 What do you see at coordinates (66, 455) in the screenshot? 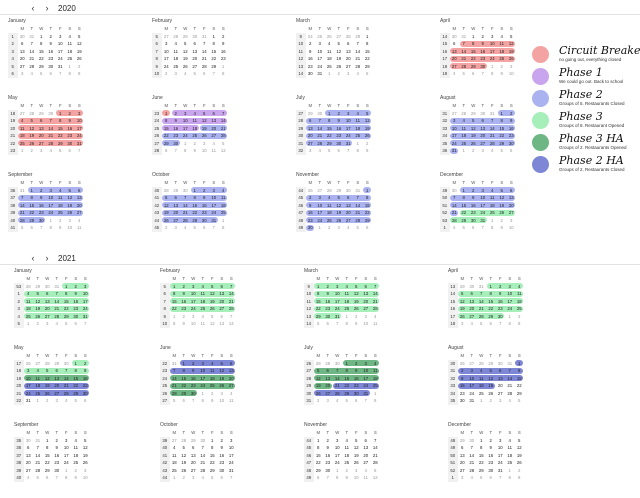
I see `day-cell: 17` at bounding box center [66, 455].